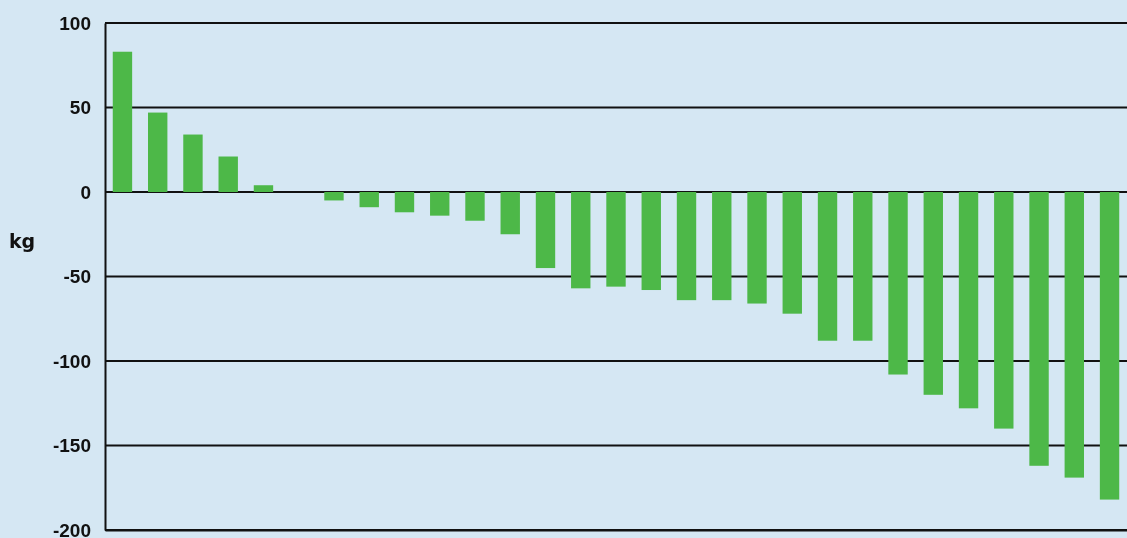  Describe the element at coordinates (22, 241) in the screenshot. I see `y-axis-title: kg` at that location.